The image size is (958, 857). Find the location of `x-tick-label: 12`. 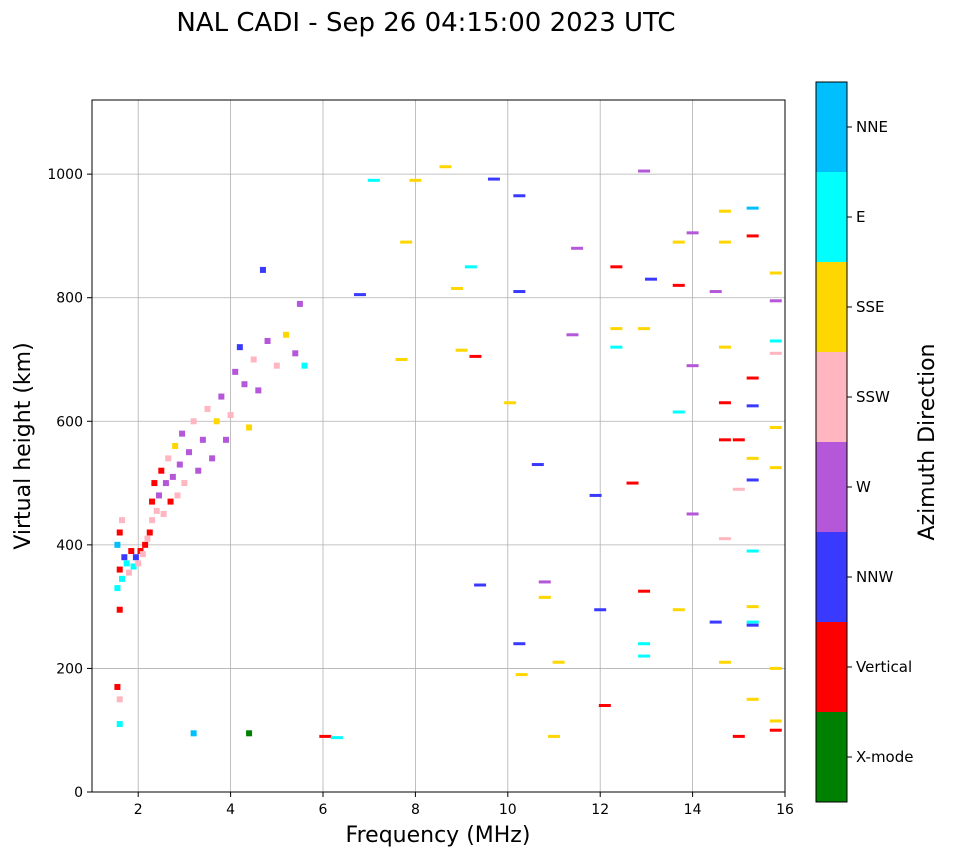

x-tick-label: 12 is located at coordinates (600, 810).